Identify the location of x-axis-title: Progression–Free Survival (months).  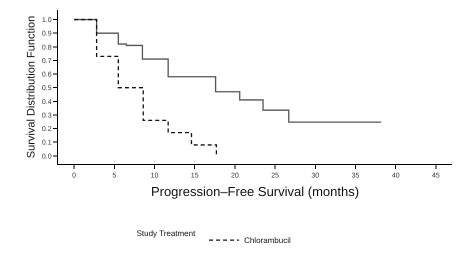
(255, 191).